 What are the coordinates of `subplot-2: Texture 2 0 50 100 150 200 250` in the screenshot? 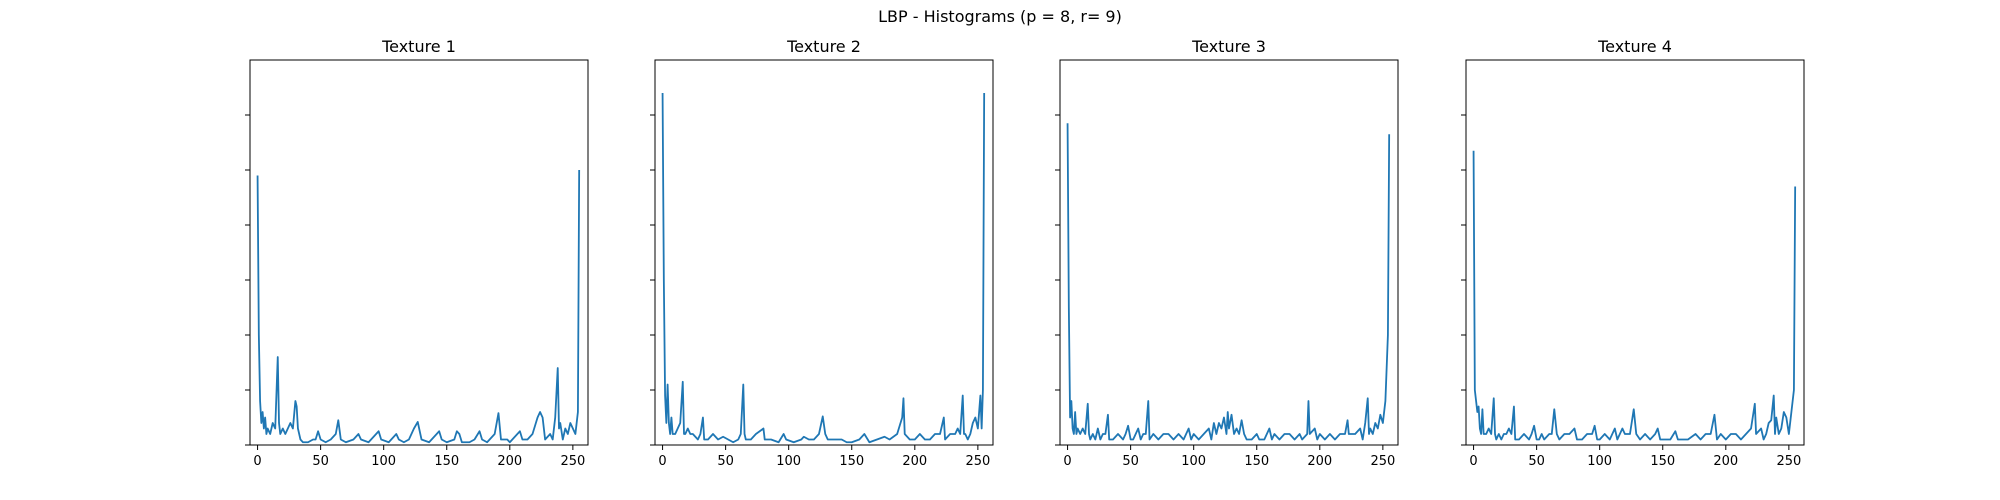 It's located at (822, 253).